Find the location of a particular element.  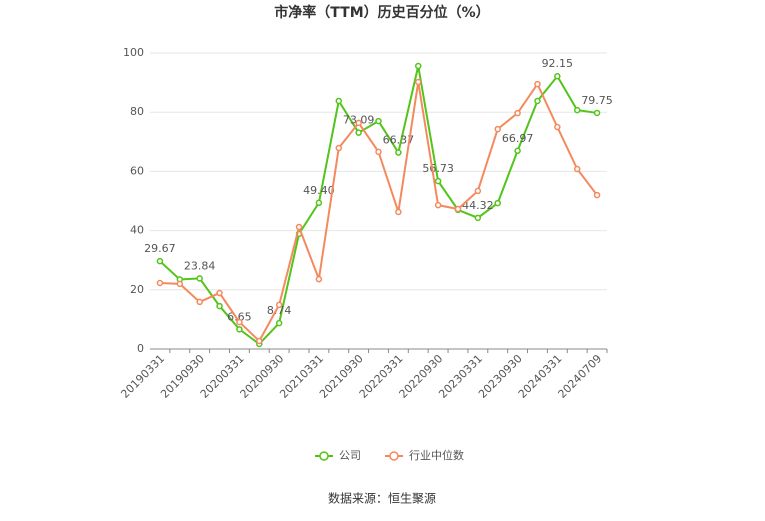

legend-label: 公司 is located at coordinates (350, 455).